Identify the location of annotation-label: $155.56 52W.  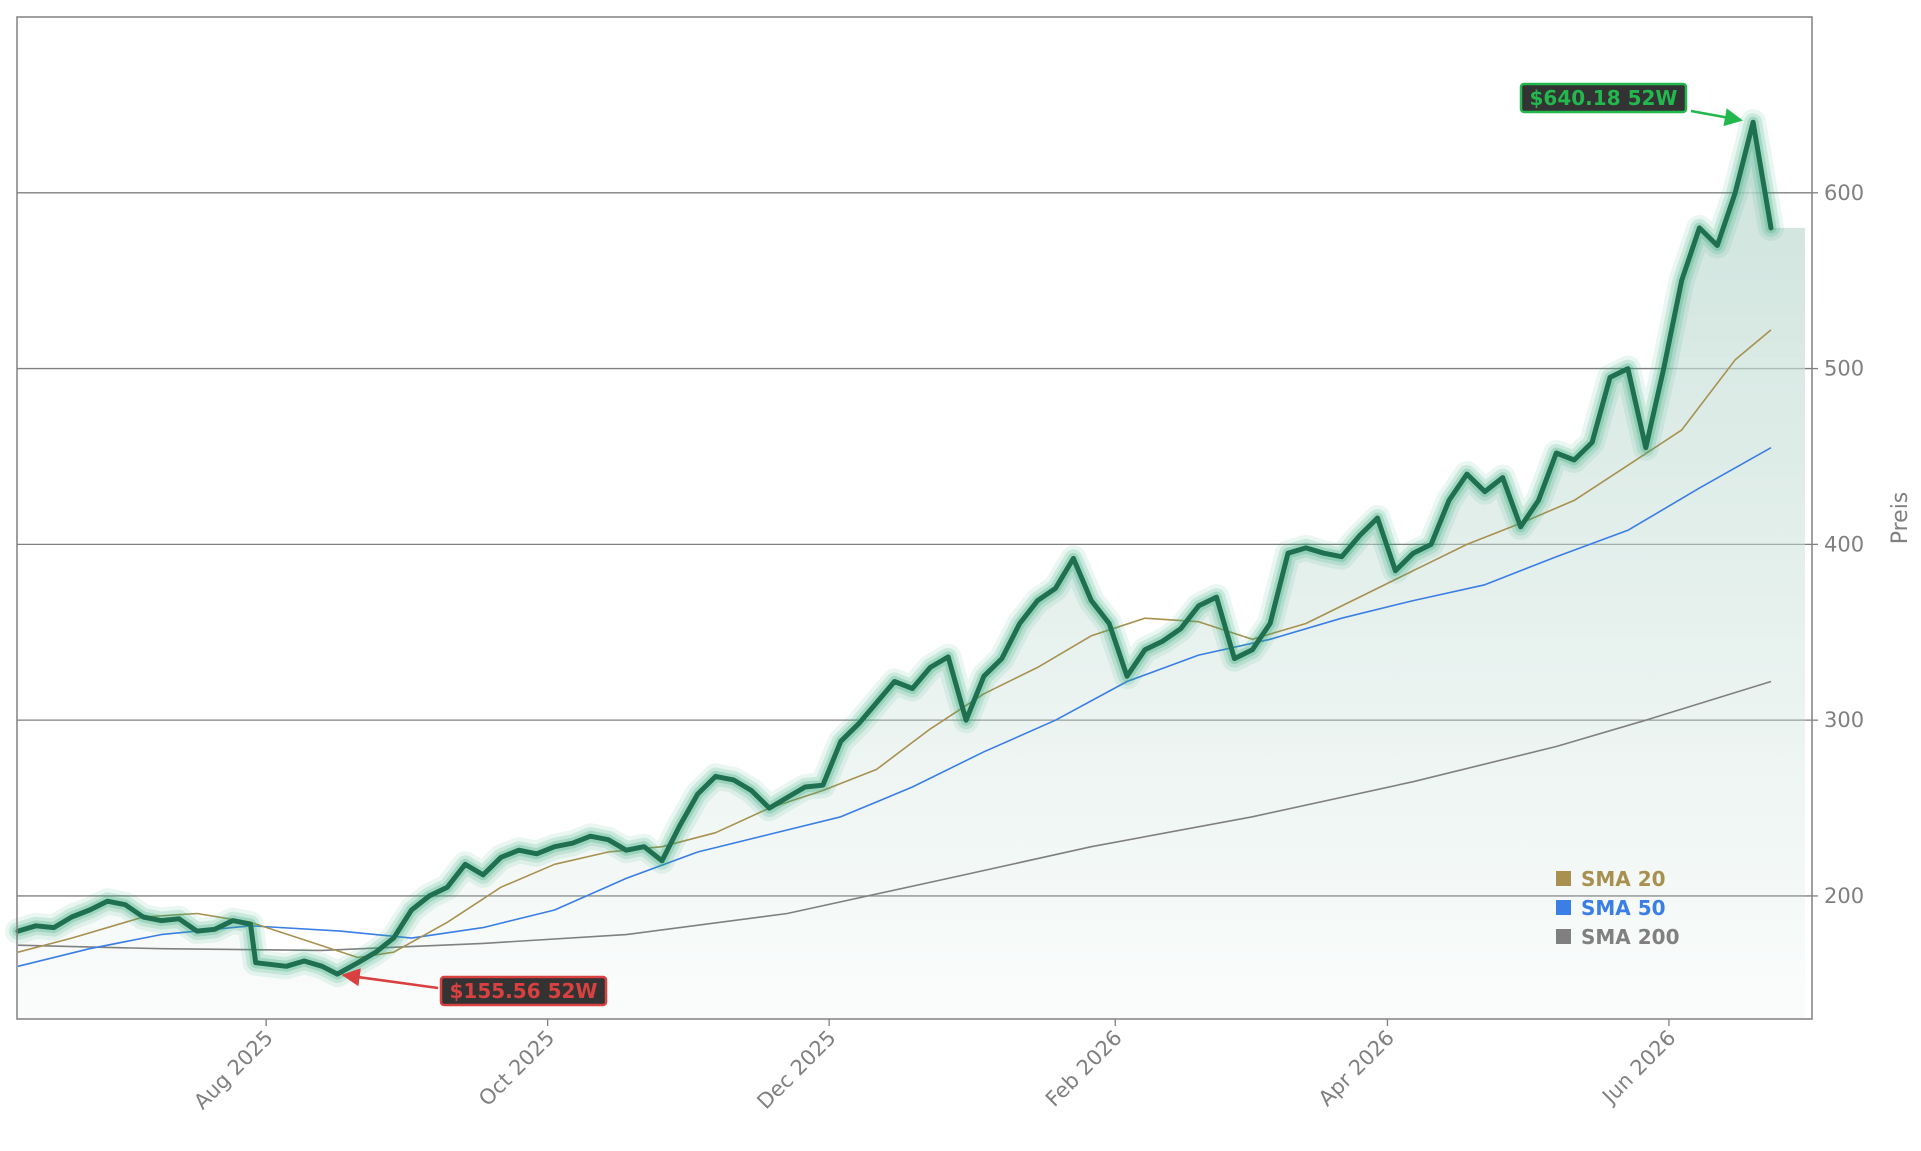
(524, 991).